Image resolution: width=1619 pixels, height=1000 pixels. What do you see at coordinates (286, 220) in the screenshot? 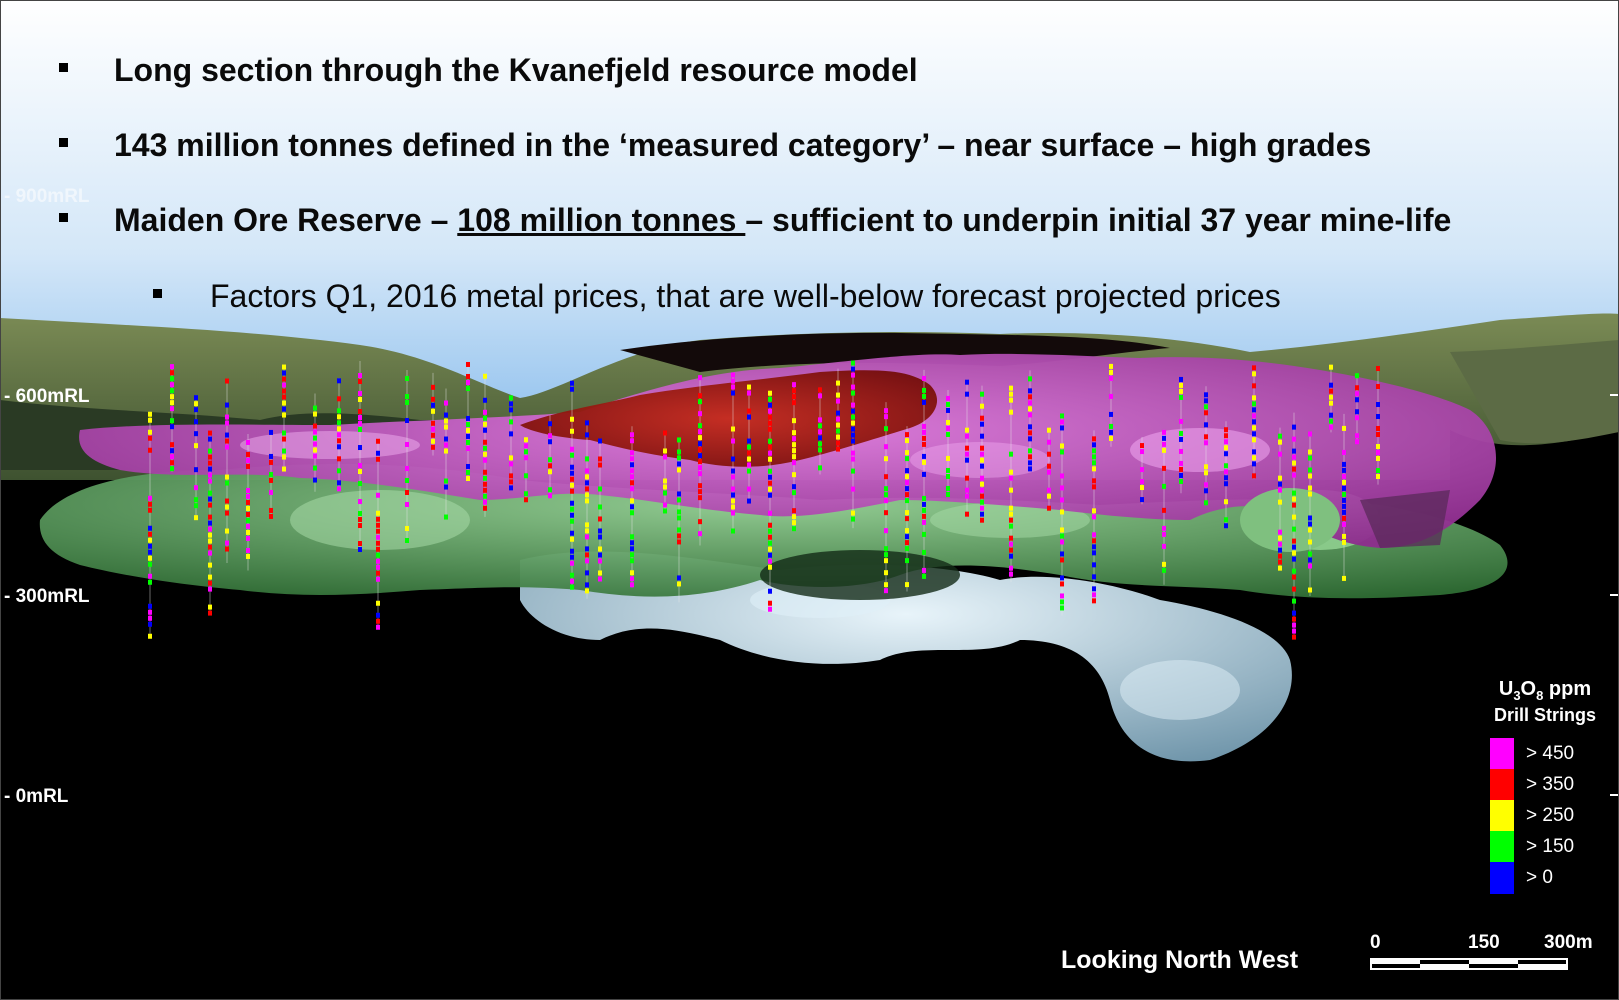
I see `bullet-3-text-before: Maiden Ore Reserve –` at bounding box center [286, 220].